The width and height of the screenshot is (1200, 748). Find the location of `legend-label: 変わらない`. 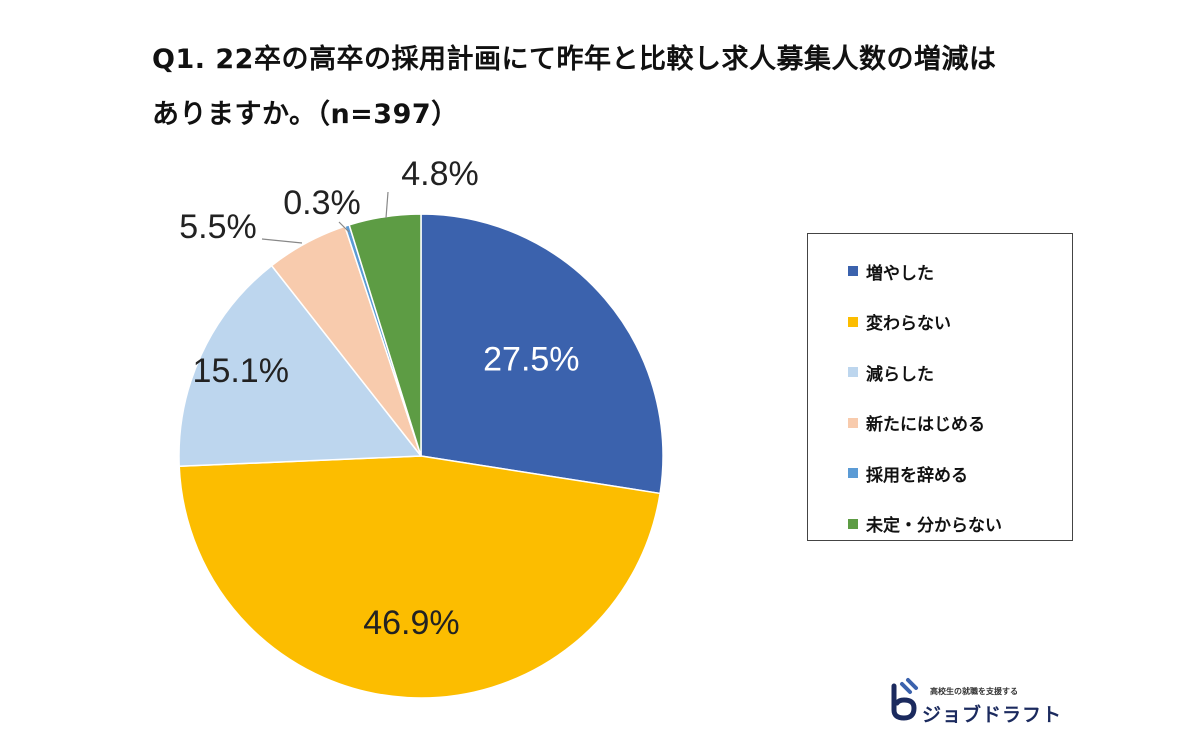

legend-label: 変わらない is located at coordinates (908, 324).